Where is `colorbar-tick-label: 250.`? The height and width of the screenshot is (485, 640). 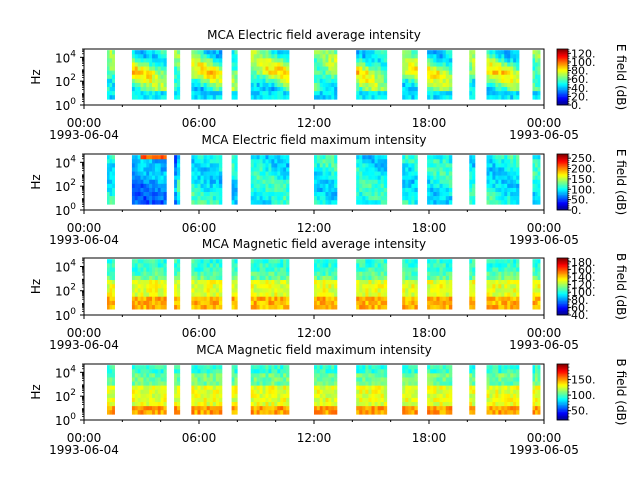
colorbar-tick-label: 250. is located at coordinates (583, 158).